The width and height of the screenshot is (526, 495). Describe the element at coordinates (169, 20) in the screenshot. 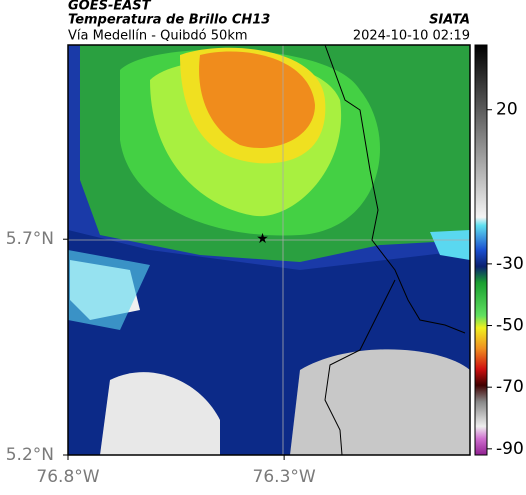

I see `subtitle: Temperatura de Brillo CH13` at that location.